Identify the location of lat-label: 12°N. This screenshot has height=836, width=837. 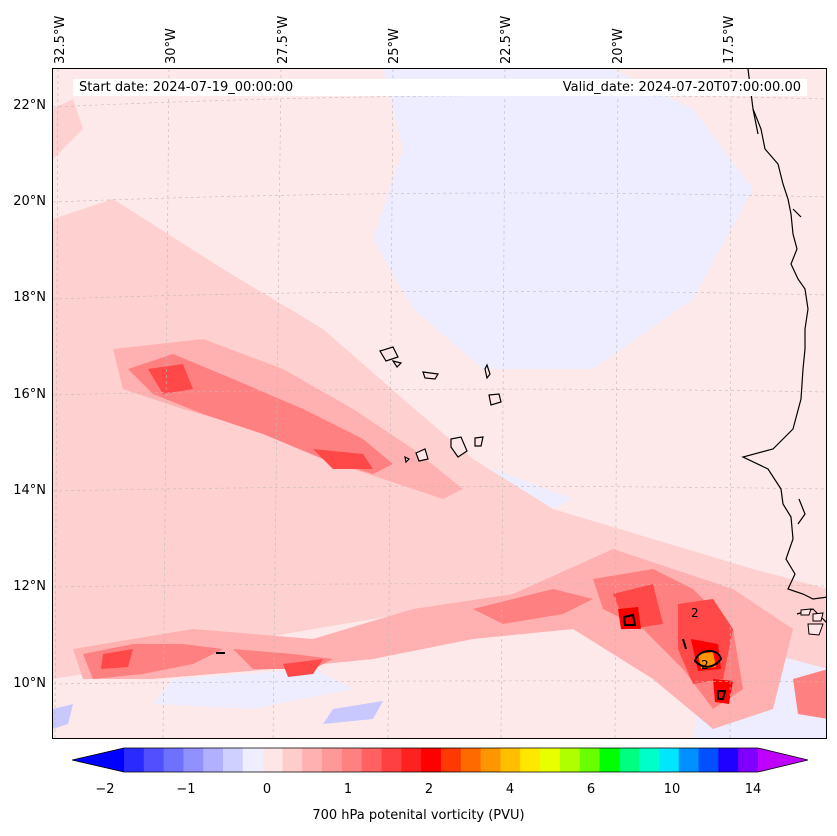
(29, 586).